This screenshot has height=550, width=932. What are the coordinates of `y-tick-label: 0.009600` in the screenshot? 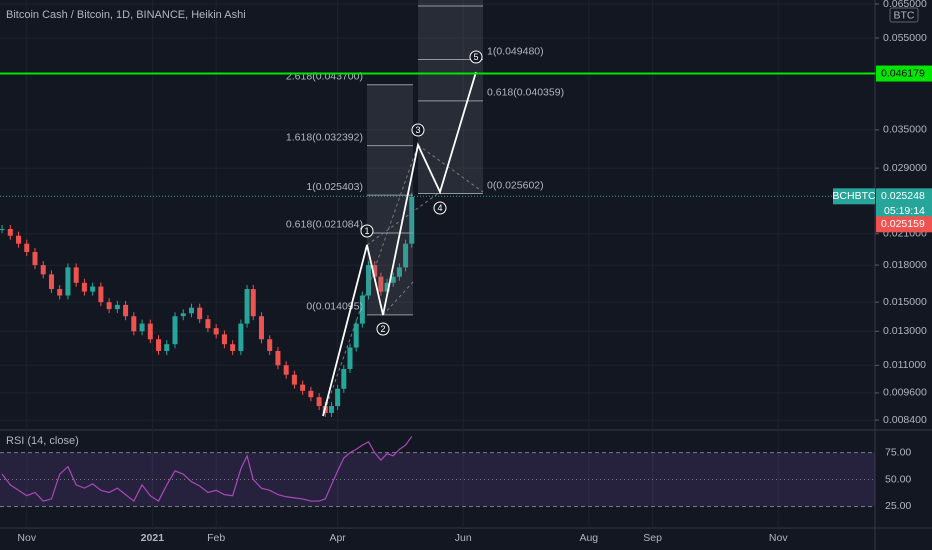 It's located at (905, 393).